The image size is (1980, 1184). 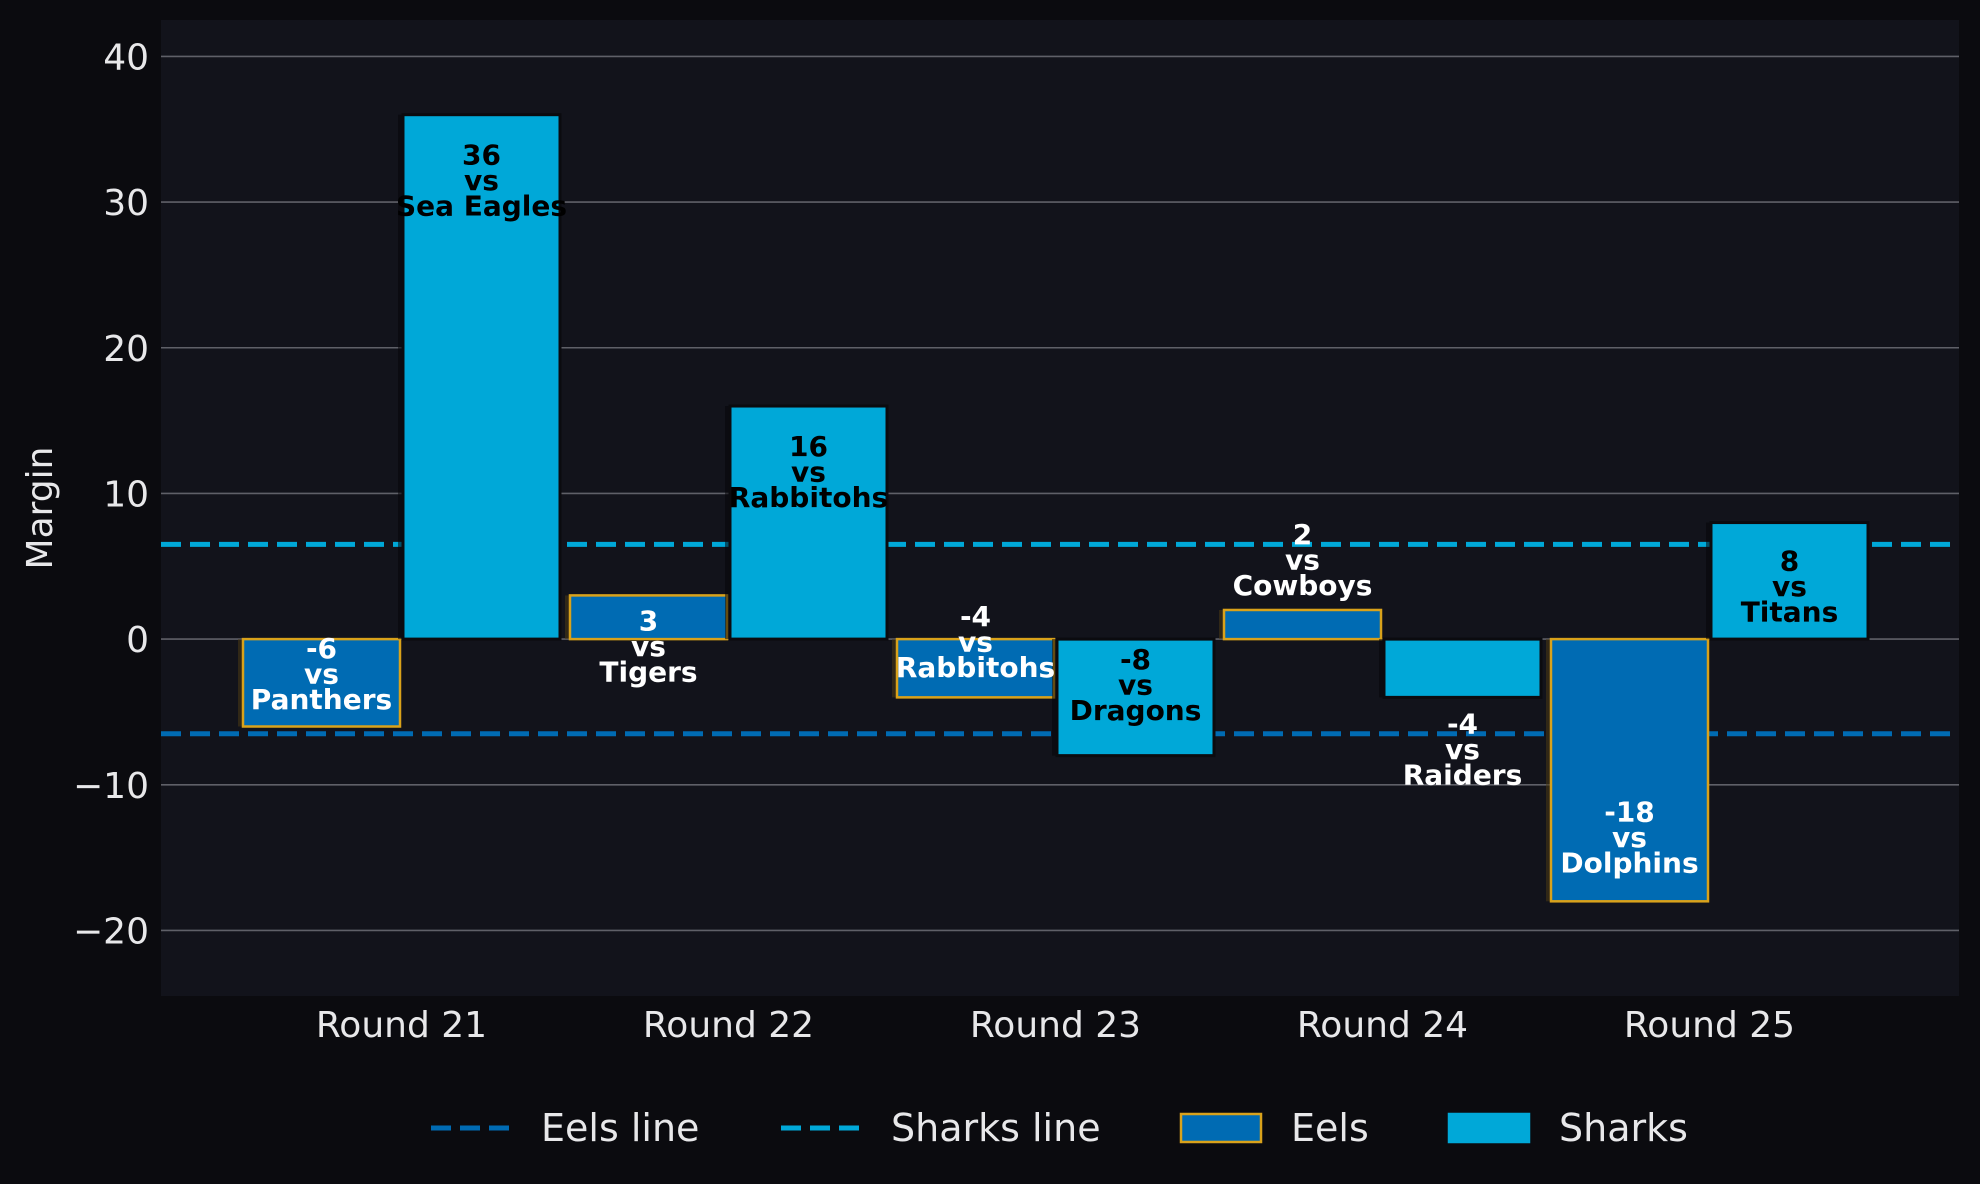 What do you see at coordinates (620, 1128) in the screenshot?
I see `legend-eels-line-label: Eels line` at bounding box center [620, 1128].